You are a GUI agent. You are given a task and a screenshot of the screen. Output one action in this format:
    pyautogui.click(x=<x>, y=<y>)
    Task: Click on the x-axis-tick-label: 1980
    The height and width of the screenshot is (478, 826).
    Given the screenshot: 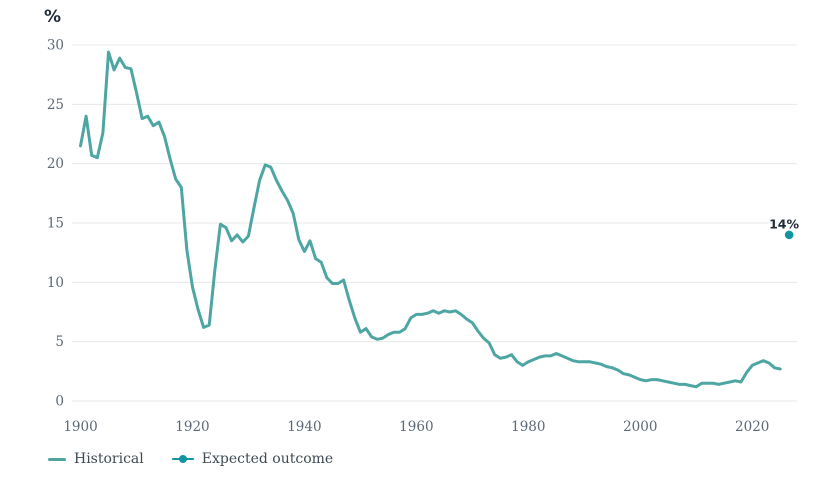 What is the action you would take?
    pyautogui.click(x=528, y=427)
    